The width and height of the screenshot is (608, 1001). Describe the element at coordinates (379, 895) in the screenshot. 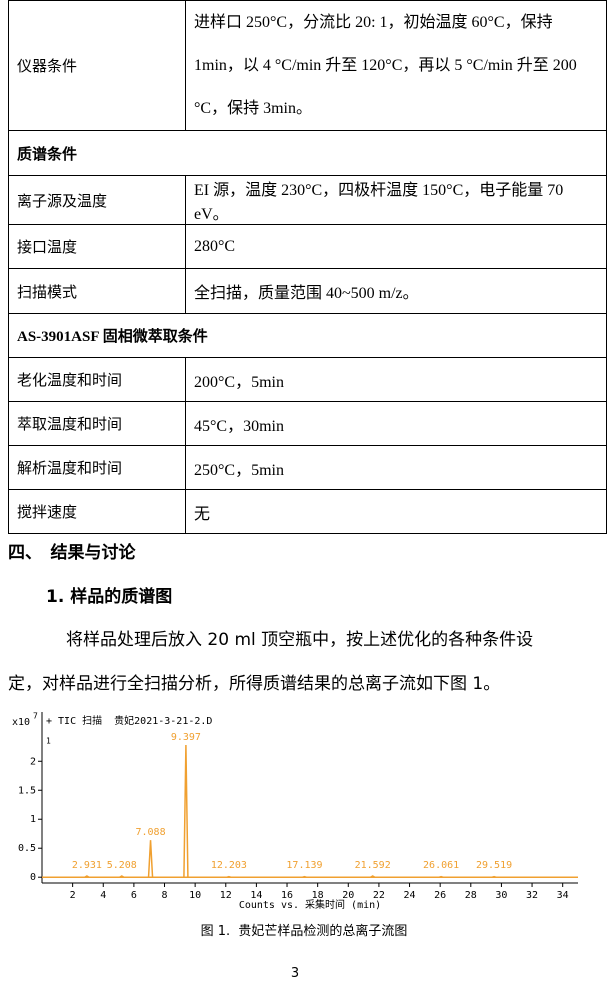

I see `x-tick-label: 22` at that location.